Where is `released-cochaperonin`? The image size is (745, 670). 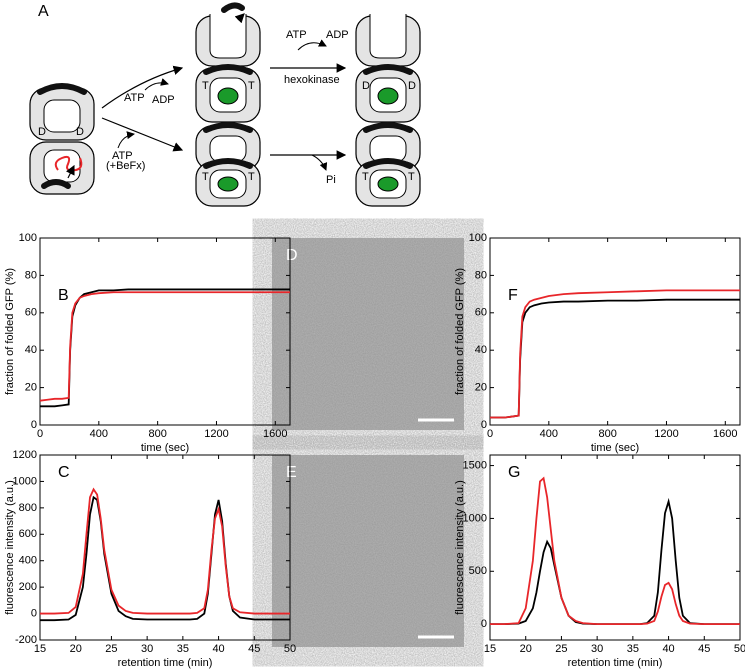 released-cochaperonin is located at coordinates (233, 7).